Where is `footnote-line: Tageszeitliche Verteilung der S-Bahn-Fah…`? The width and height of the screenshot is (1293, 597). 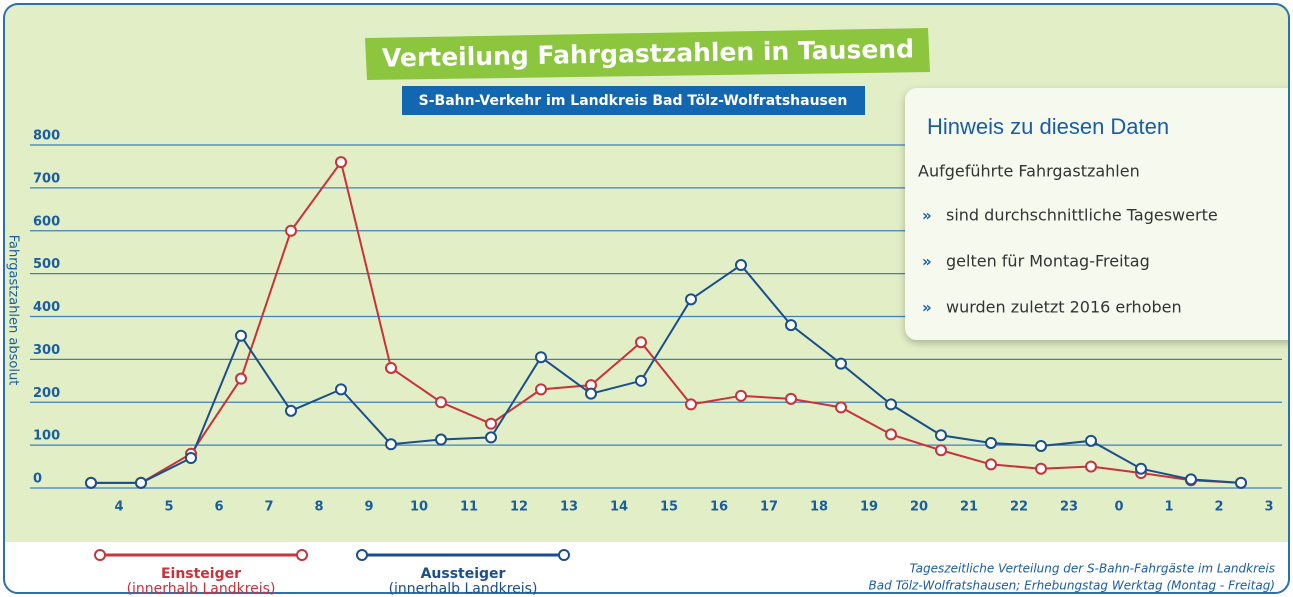 footnote-line: Tageszeitliche Verteilung der S-Bahn-Fah… is located at coordinates (1092, 569).